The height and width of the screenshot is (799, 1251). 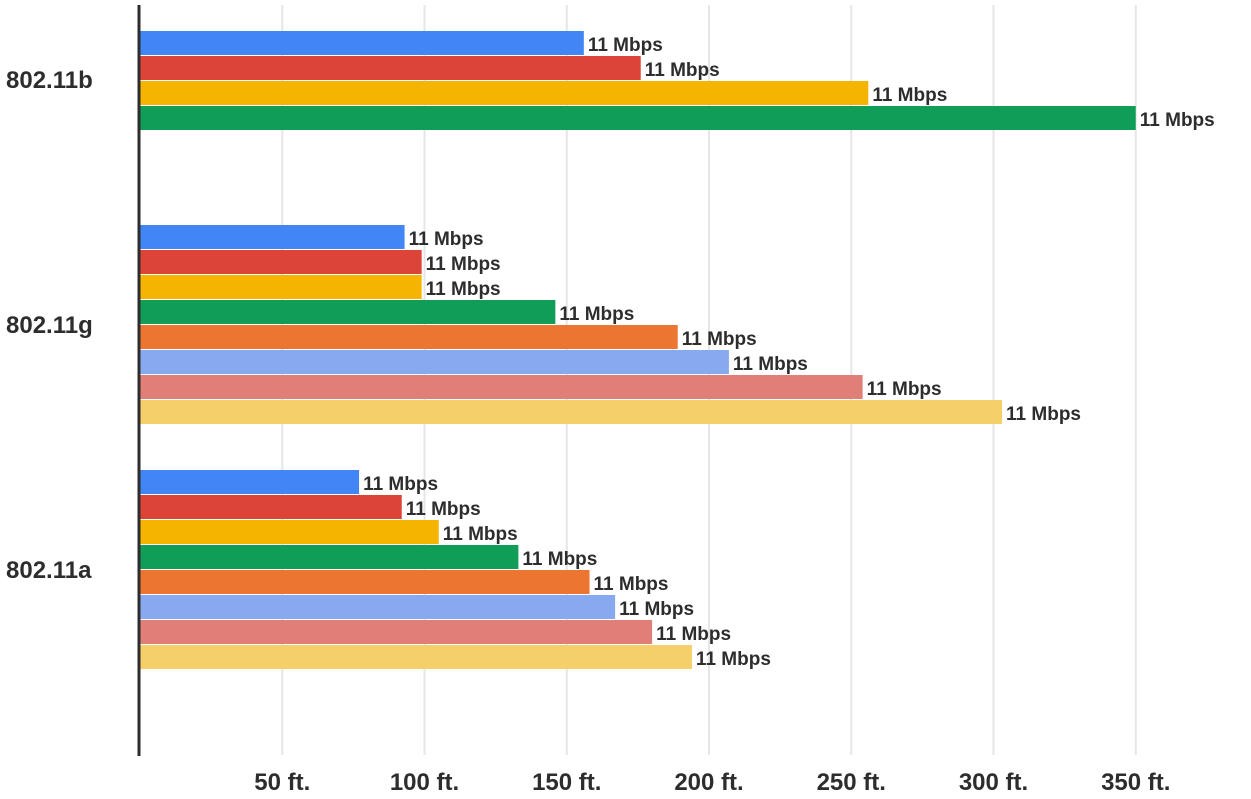 What do you see at coordinates (708, 782) in the screenshot?
I see `x-tick-label: 200 ft.` at bounding box center [708, 782].